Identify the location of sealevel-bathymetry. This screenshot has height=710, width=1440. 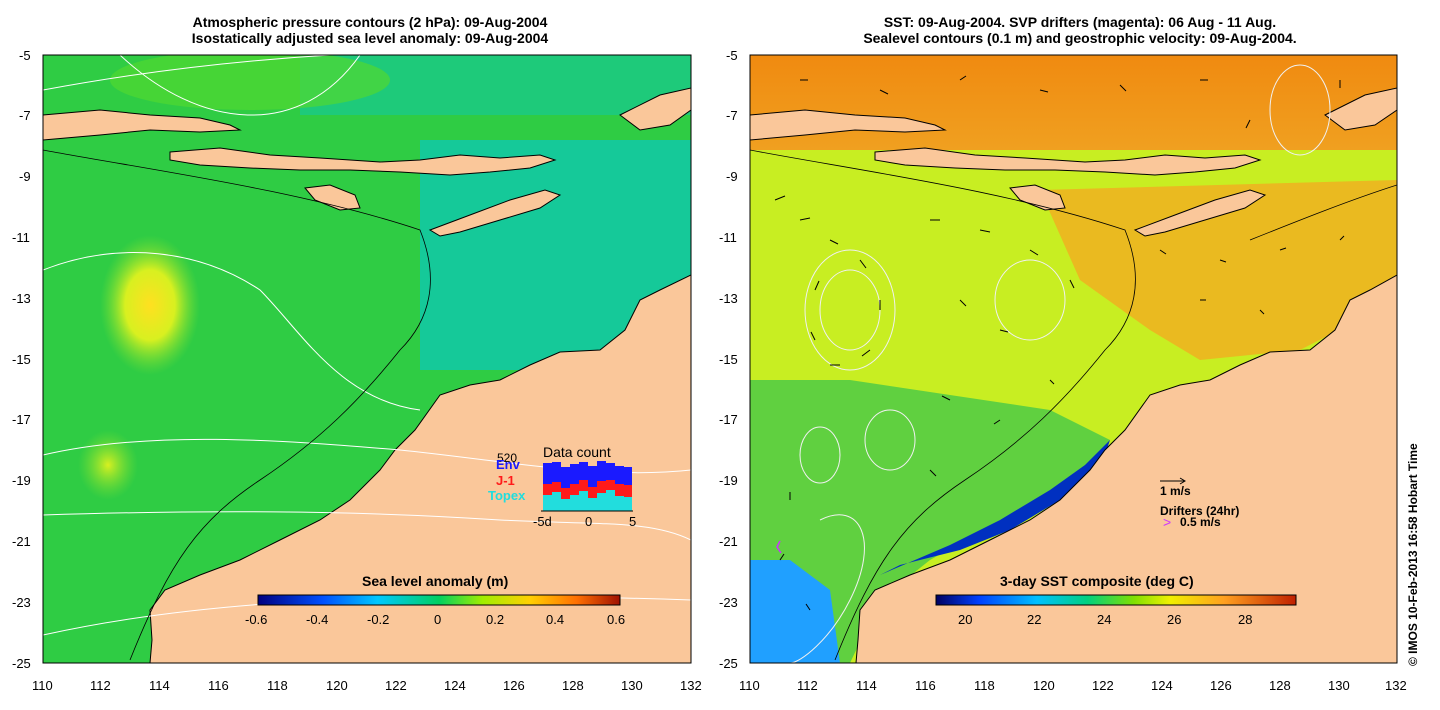
(1323, 212).